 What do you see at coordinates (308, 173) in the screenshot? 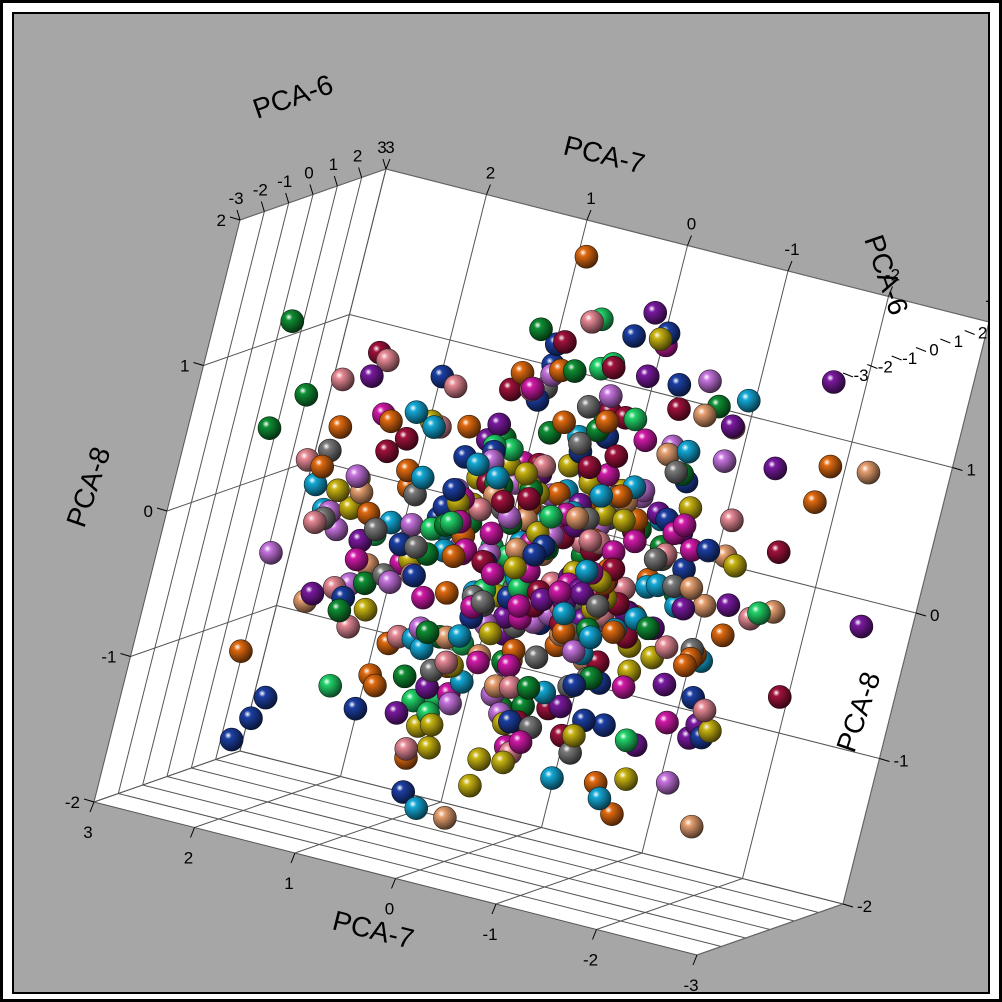
I see `y-tick-label-left: 0` at bounding box center [308, 173].